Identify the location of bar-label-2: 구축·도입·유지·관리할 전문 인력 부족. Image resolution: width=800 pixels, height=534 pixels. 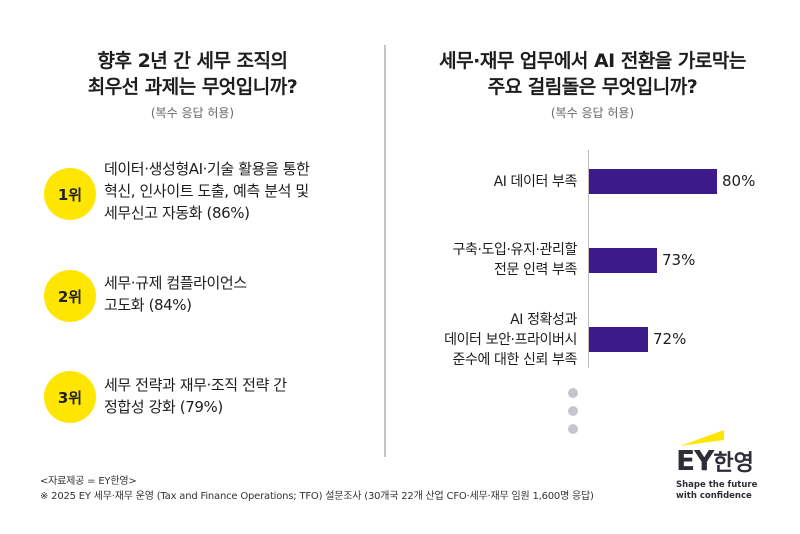
(482, 260).